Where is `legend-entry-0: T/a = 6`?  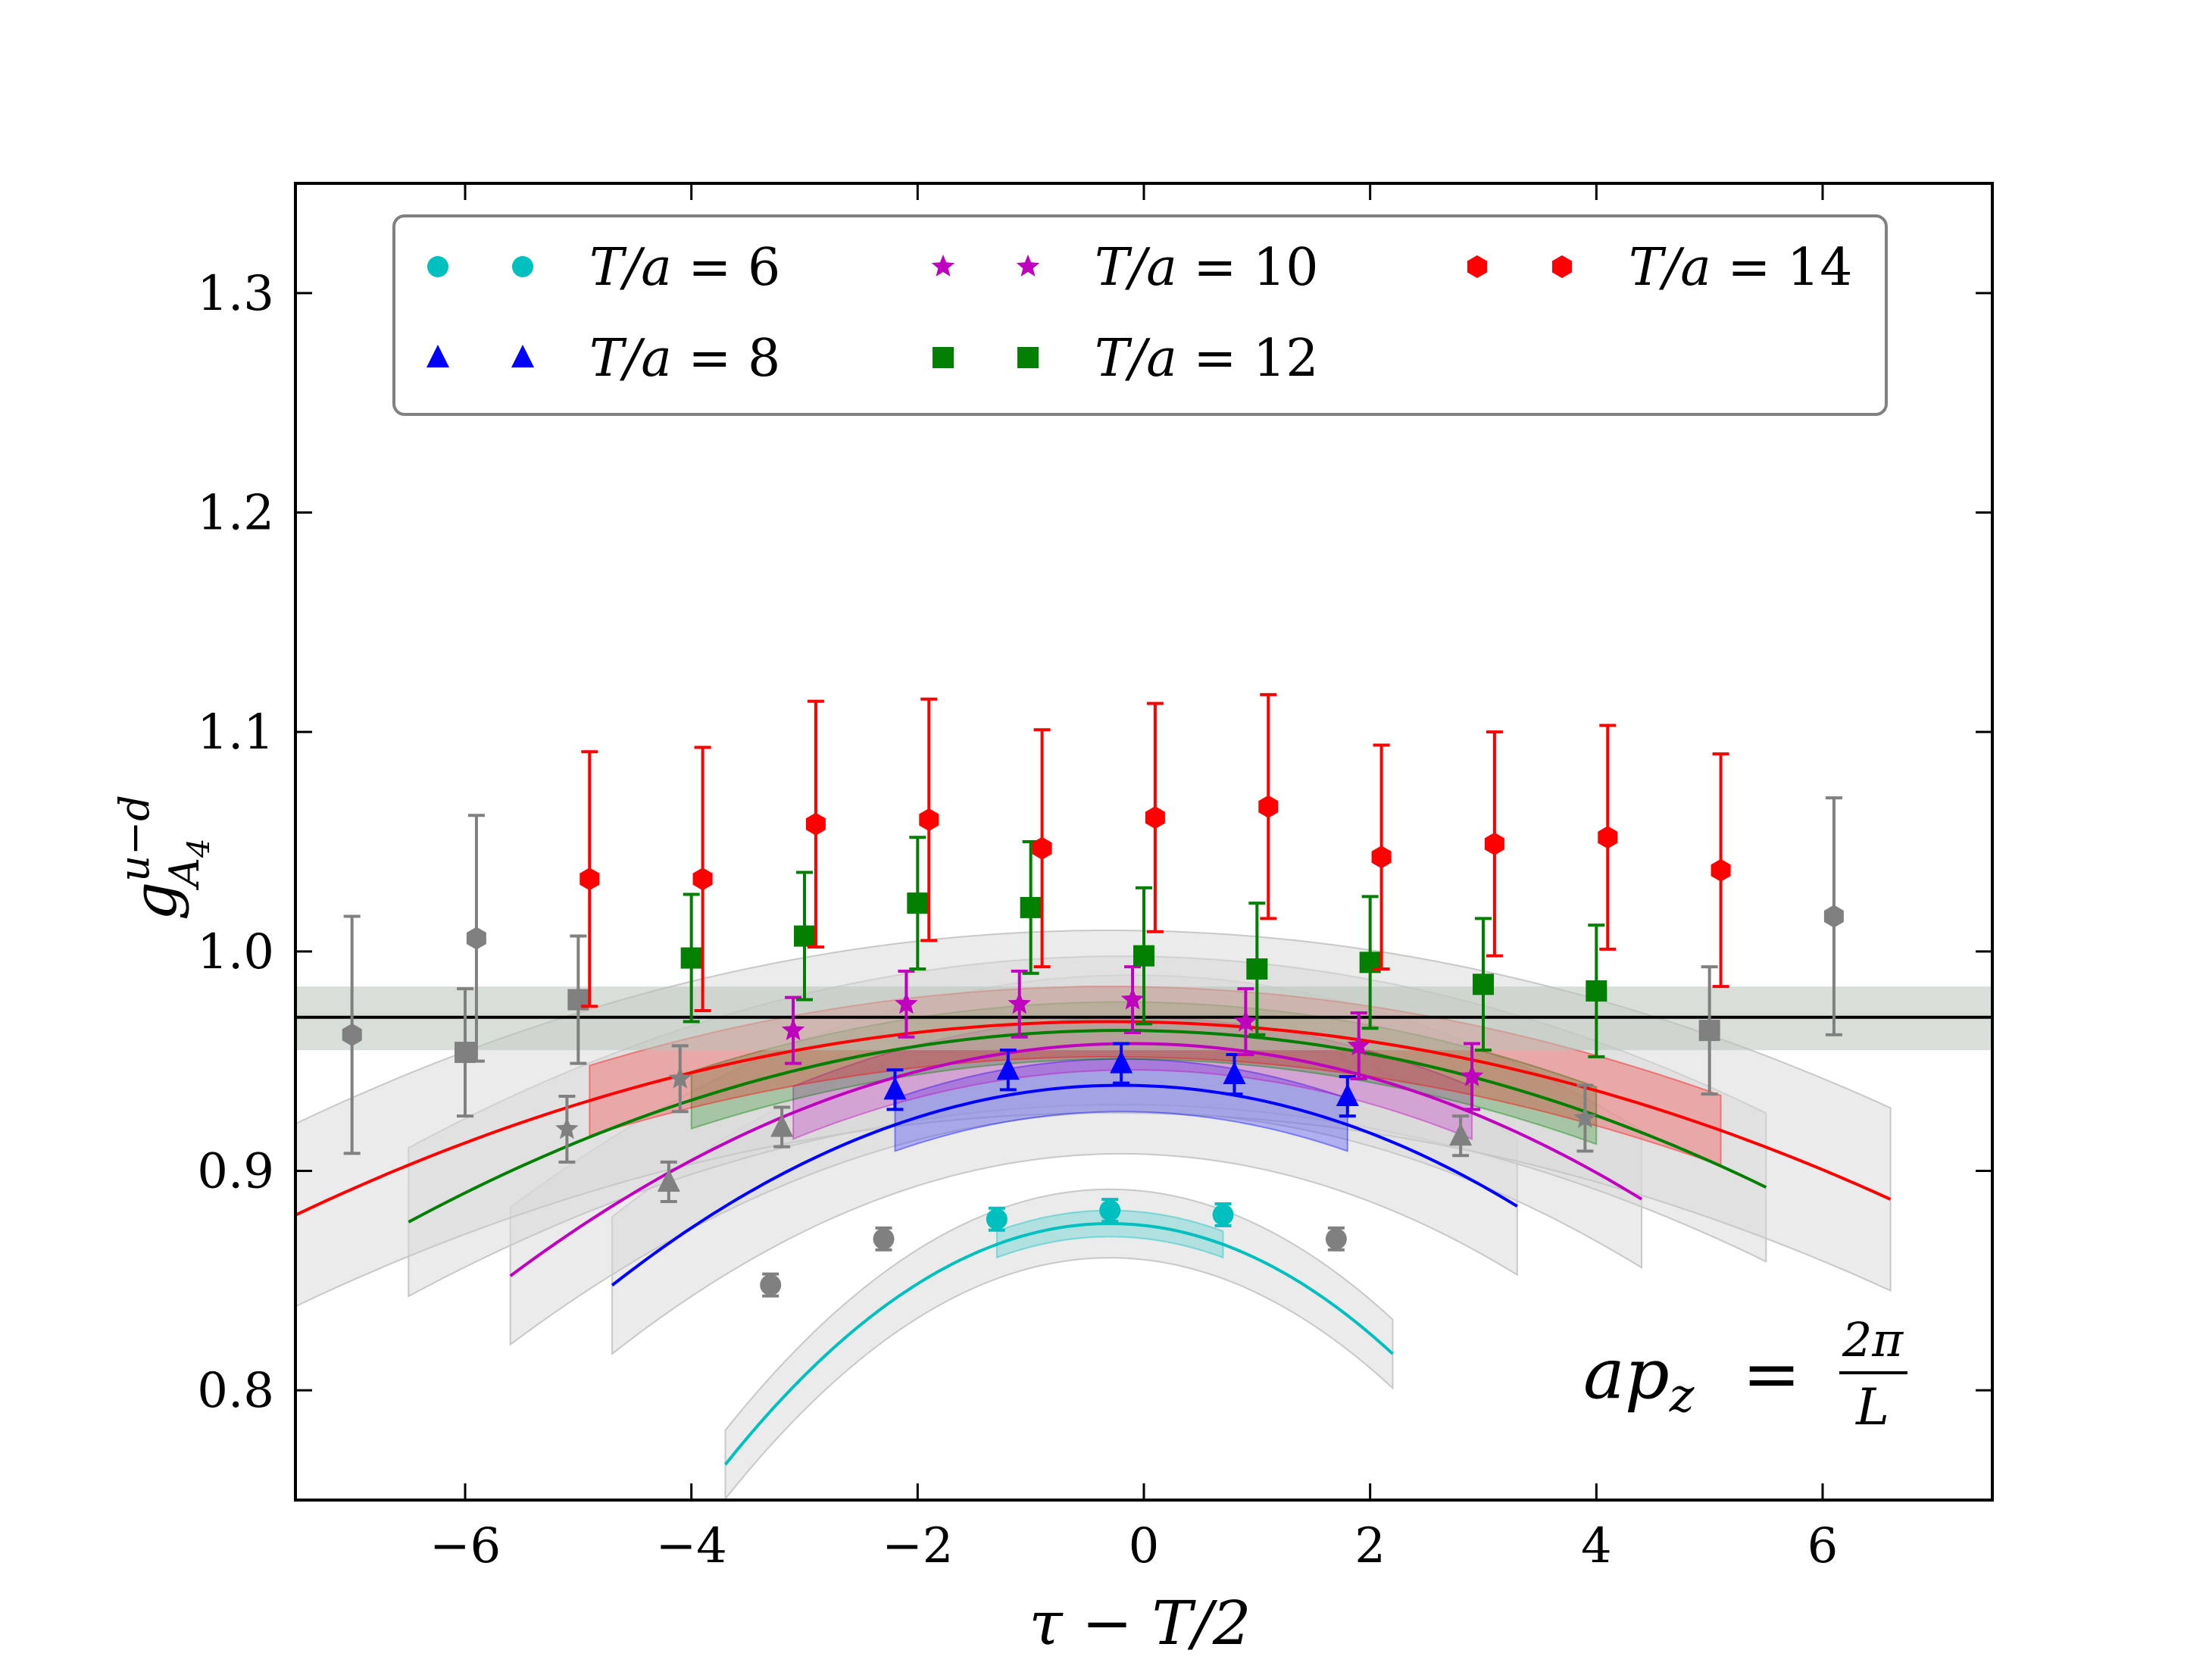 legend-entry-0: T/a = 6 is located at coordinates (604, 268).